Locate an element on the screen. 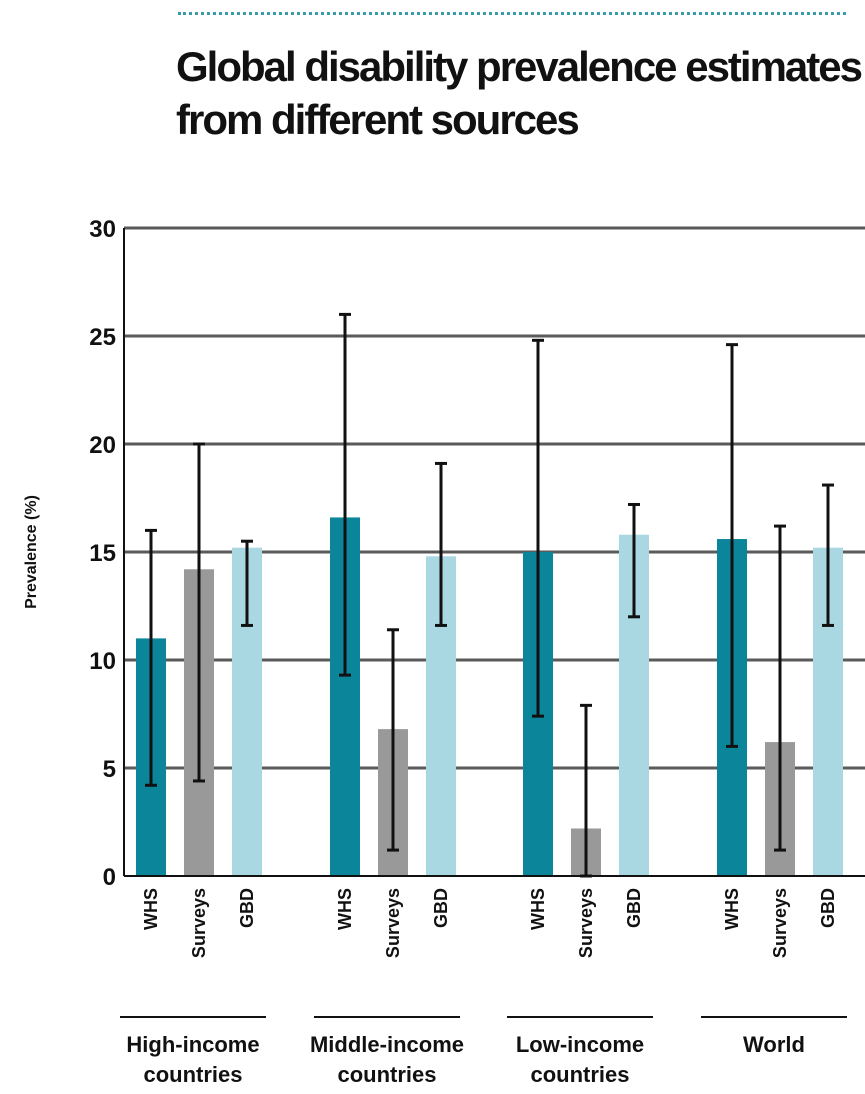  group-label: High-income countries is located at coordinates (192, 1059).